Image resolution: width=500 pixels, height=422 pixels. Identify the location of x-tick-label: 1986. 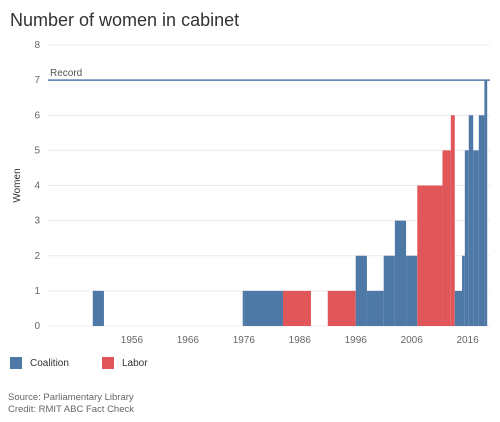
(300, 340).